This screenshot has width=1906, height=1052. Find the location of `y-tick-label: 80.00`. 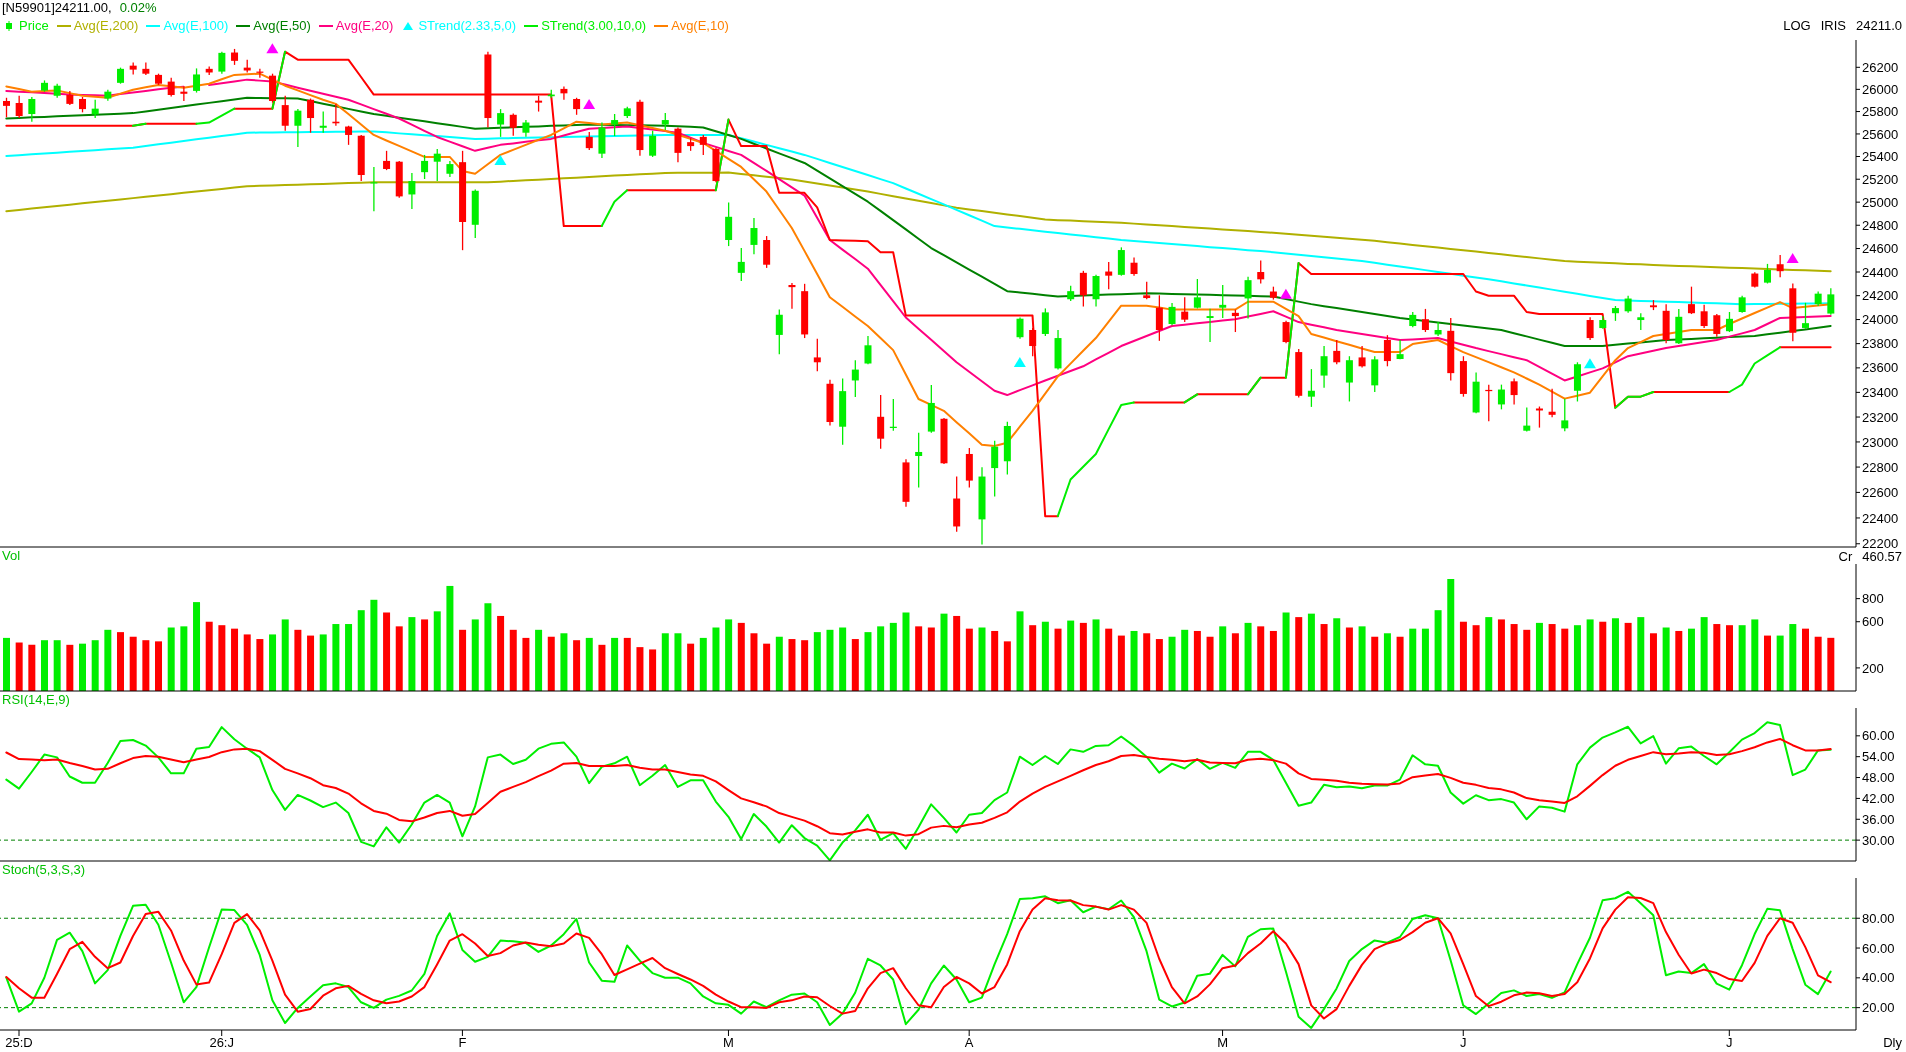

y-tick-label: 80.00 is located at coordinates (1878, 918).